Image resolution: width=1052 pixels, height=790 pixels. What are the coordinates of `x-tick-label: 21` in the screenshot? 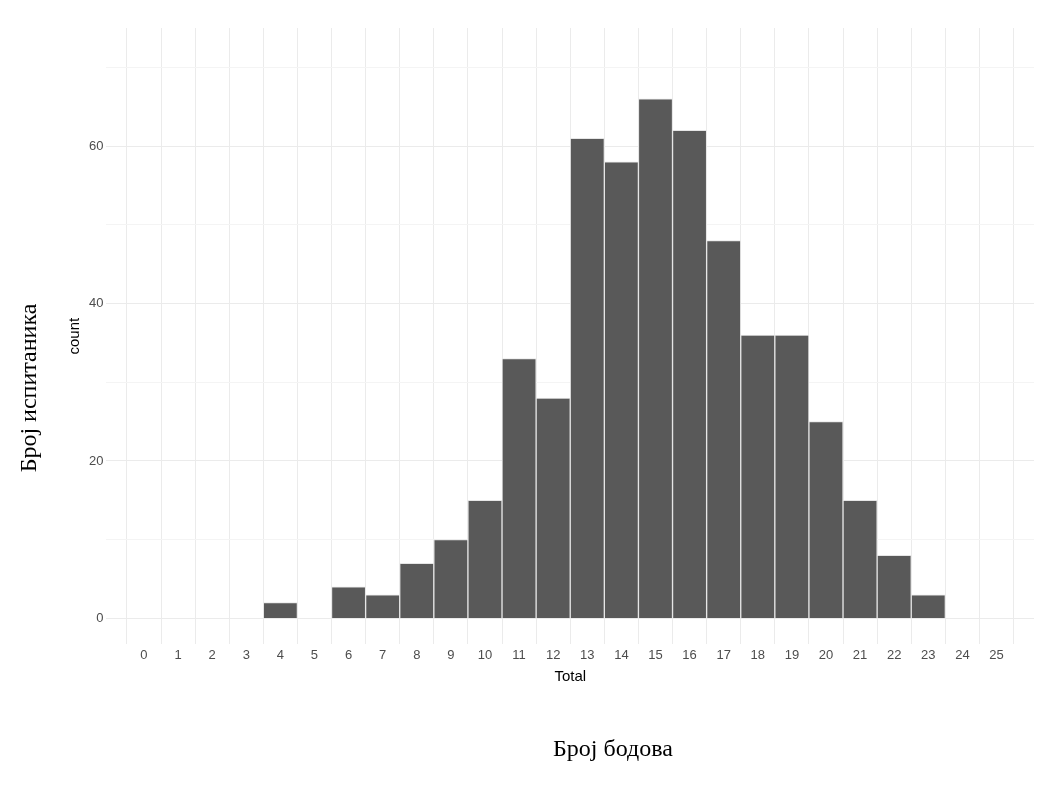 It's located at (860, 654).